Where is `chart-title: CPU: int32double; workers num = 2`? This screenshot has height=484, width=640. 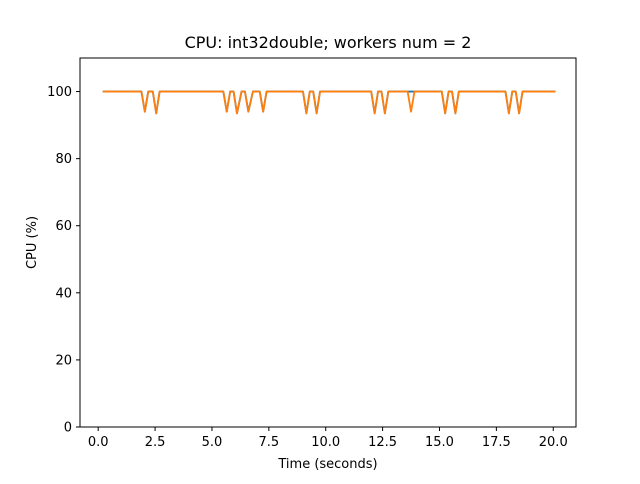 chart-title: CPU: int32double; workers num = 2 is located at coordinates (328, 42).